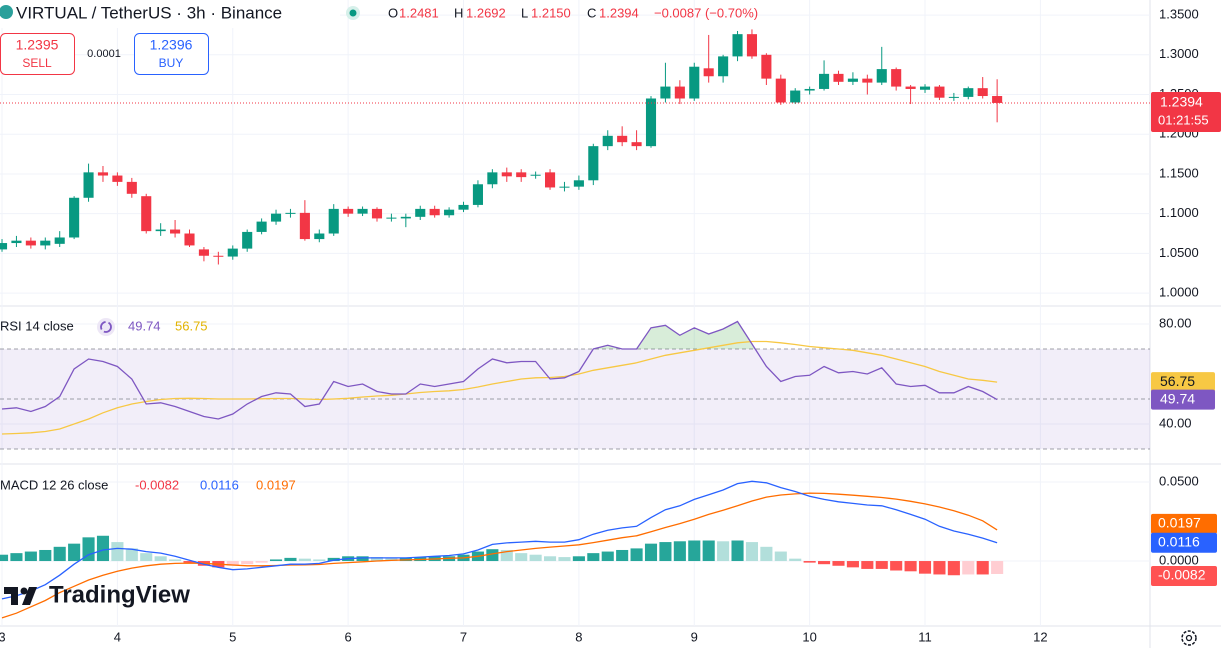 The image size is (1221, 648). I want to click on x-tick-label: 4, so click(117, 636).